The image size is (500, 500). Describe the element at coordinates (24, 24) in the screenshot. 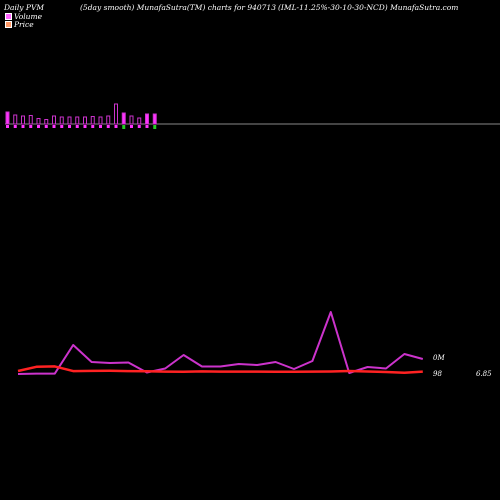

I see `legend-label-price: Price` at that location.